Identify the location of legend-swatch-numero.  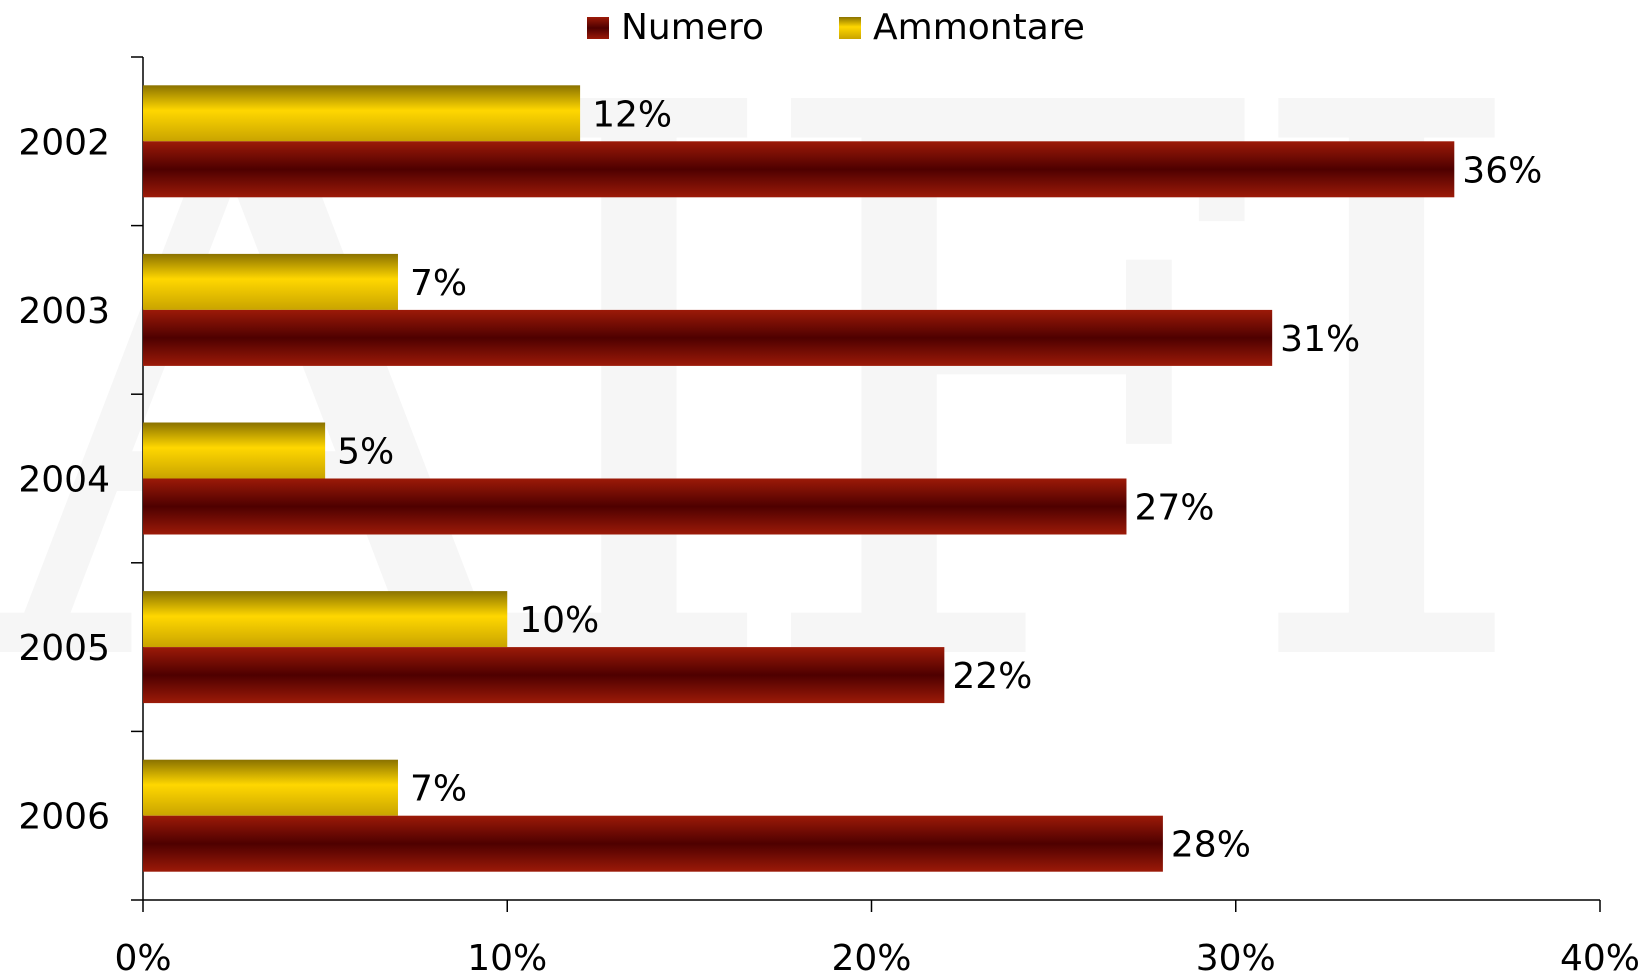
(598, 28).